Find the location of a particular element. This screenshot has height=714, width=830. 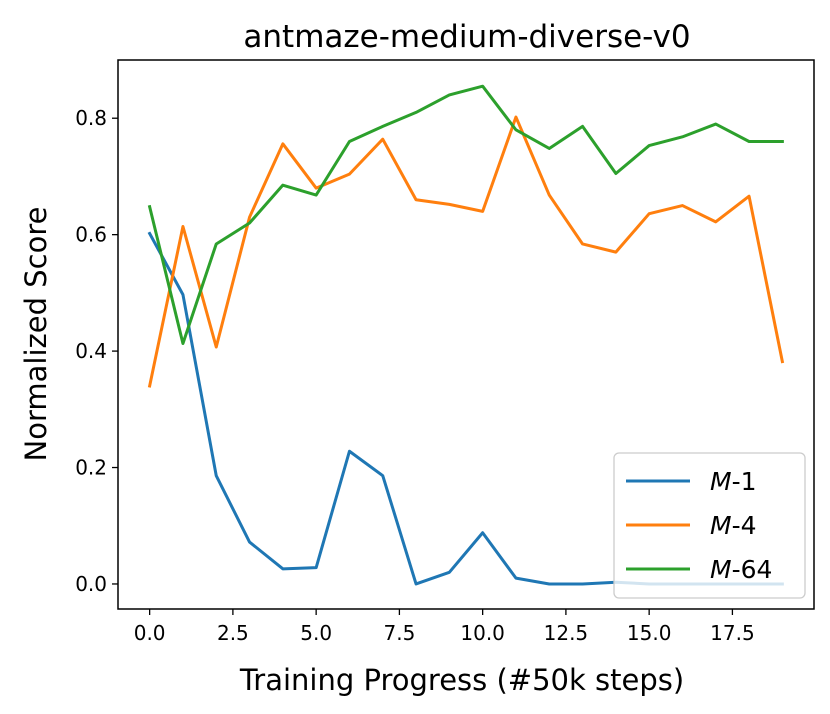

x-axis-label: Training Progress (#50k steps) is located at coordinates (461, 680).